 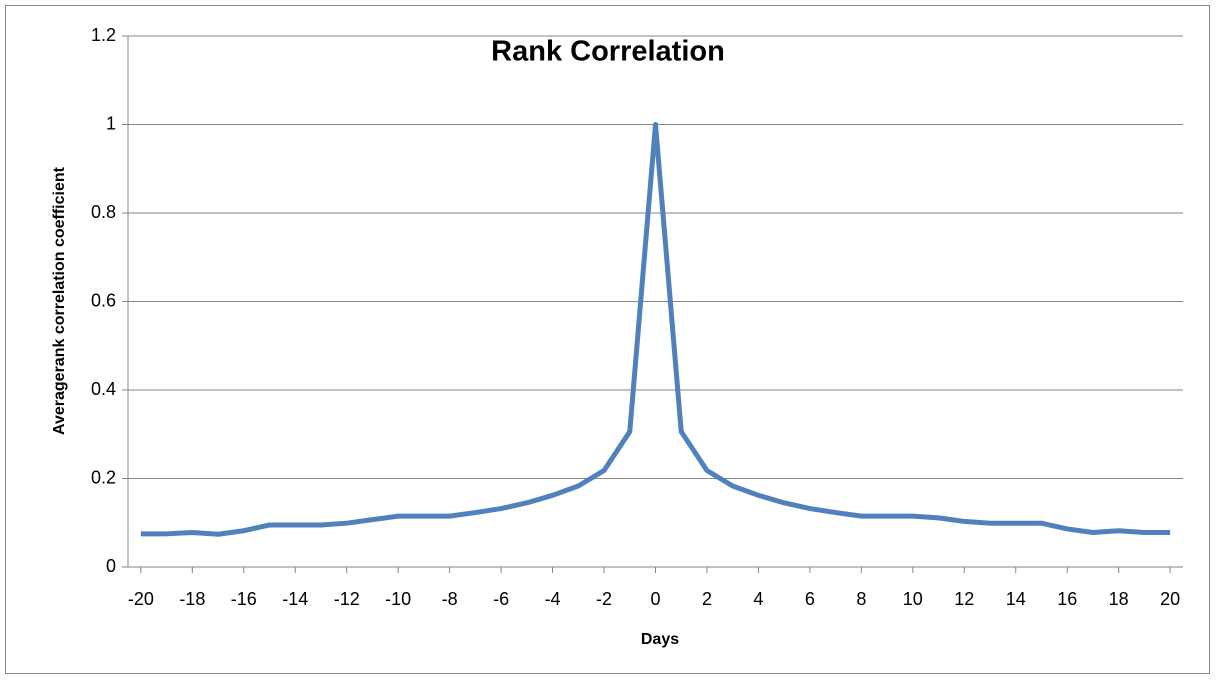 I want to click on x-tick-label: -4, so click(x=553, y=599).